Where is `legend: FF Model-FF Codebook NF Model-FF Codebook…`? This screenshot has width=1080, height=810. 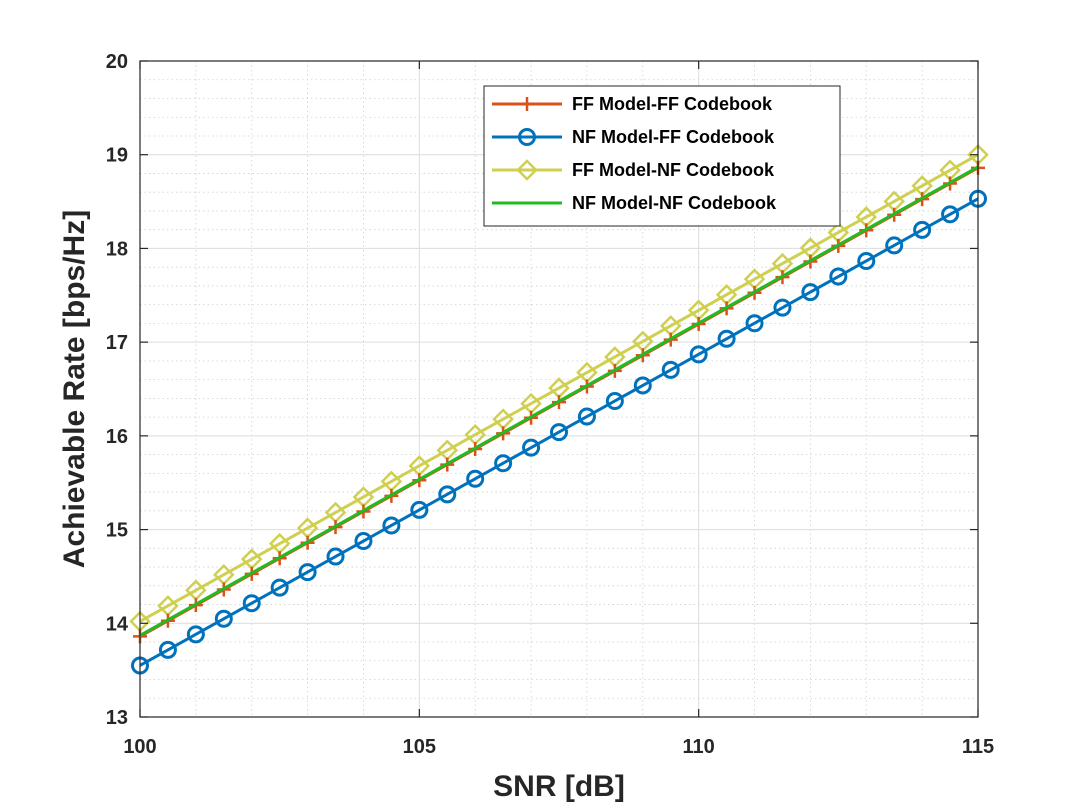 legend: FF Model-FF Codebook NF Model-FF Codebook… is located at coordinates (662, 156).